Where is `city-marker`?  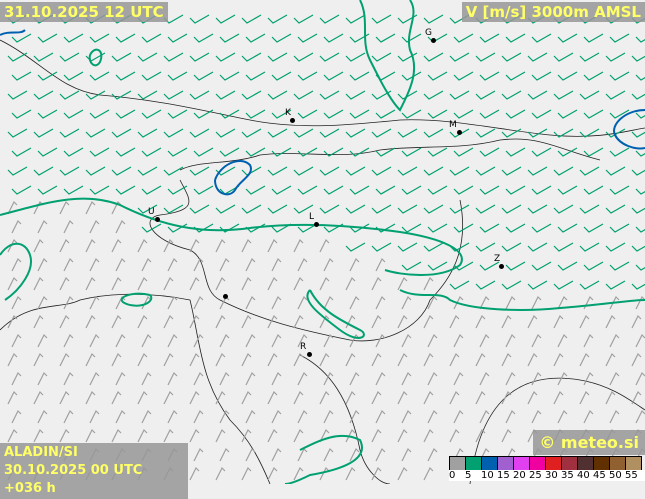 city-marker is located at coordinates (157, 219).